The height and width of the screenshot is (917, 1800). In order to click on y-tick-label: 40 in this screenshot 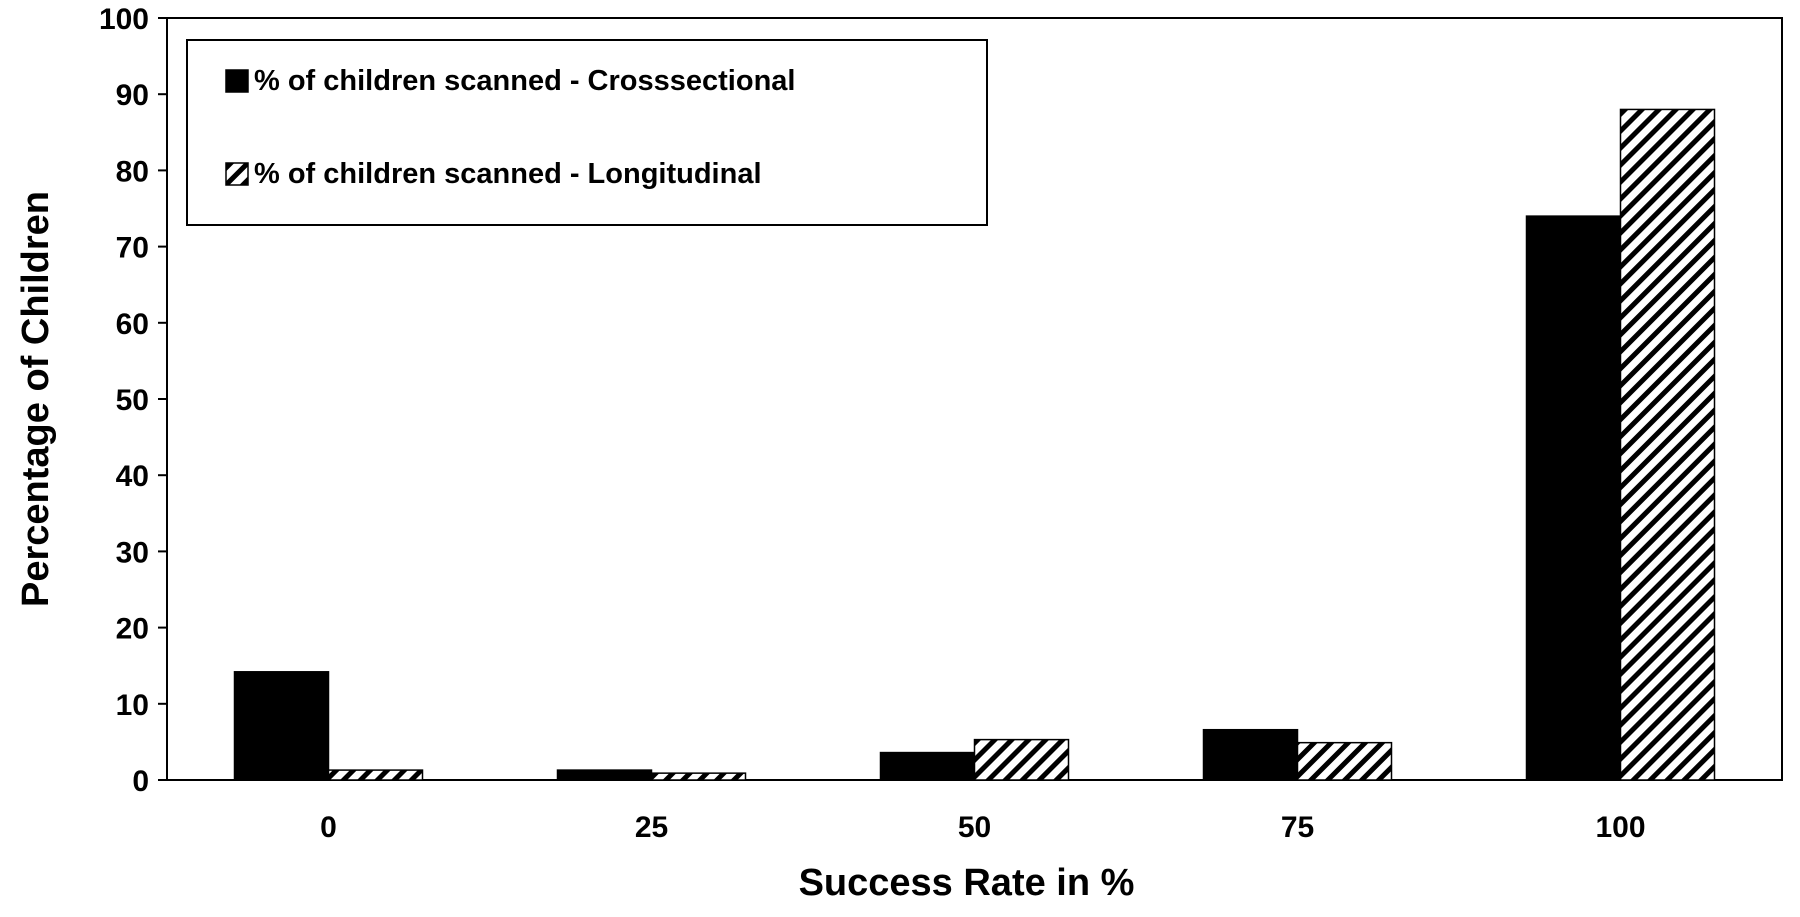, I will do `click(132, 476)`.